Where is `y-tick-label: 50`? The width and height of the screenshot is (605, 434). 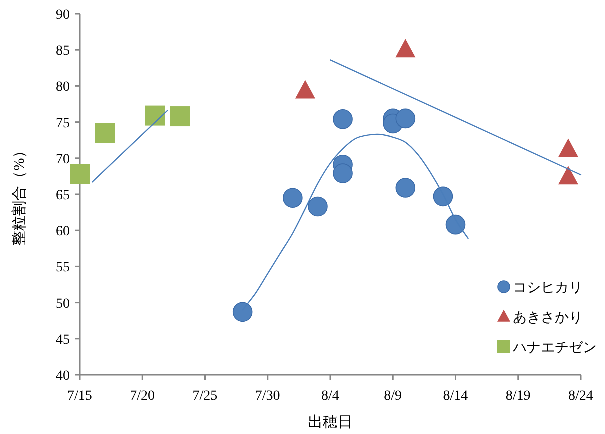
y-tick-label: 50 is located at coordinates (63, 304).